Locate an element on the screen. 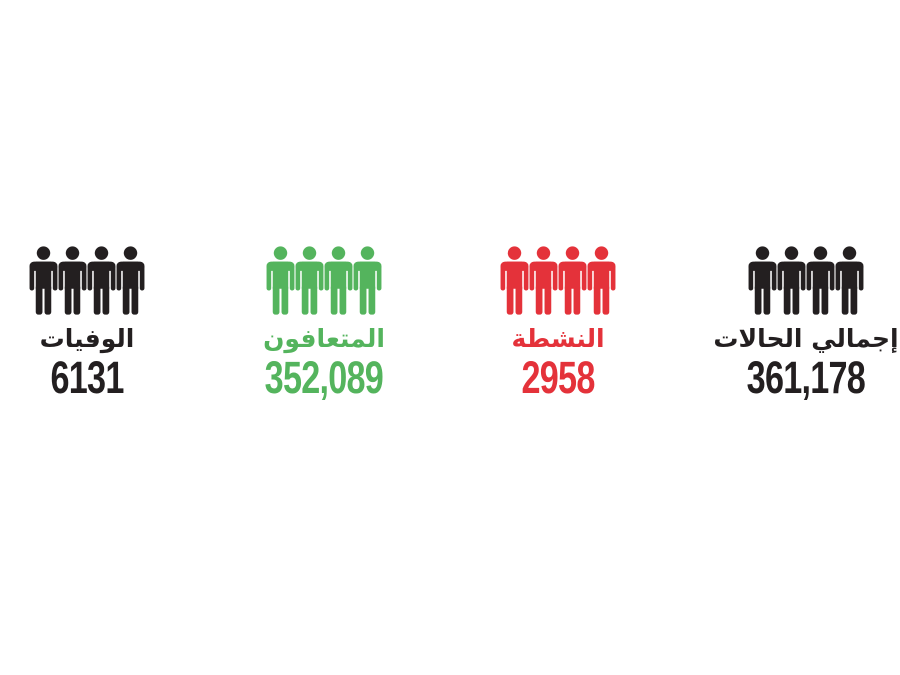  stat-label-active: النشطة is located at coordinates (558, 338).